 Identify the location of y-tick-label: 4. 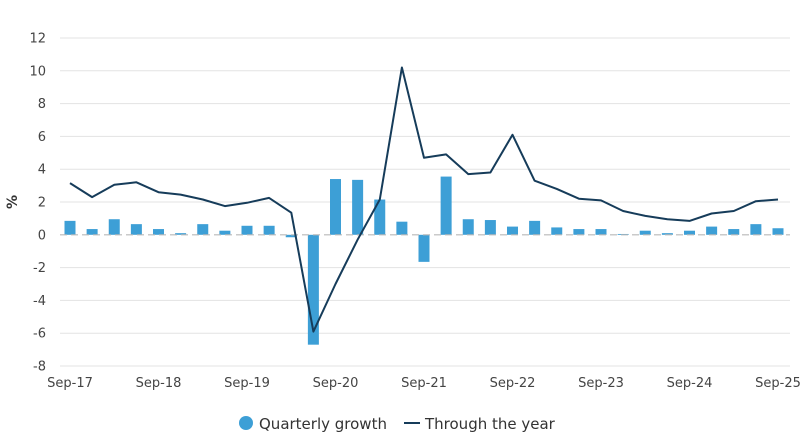
(42, 170).